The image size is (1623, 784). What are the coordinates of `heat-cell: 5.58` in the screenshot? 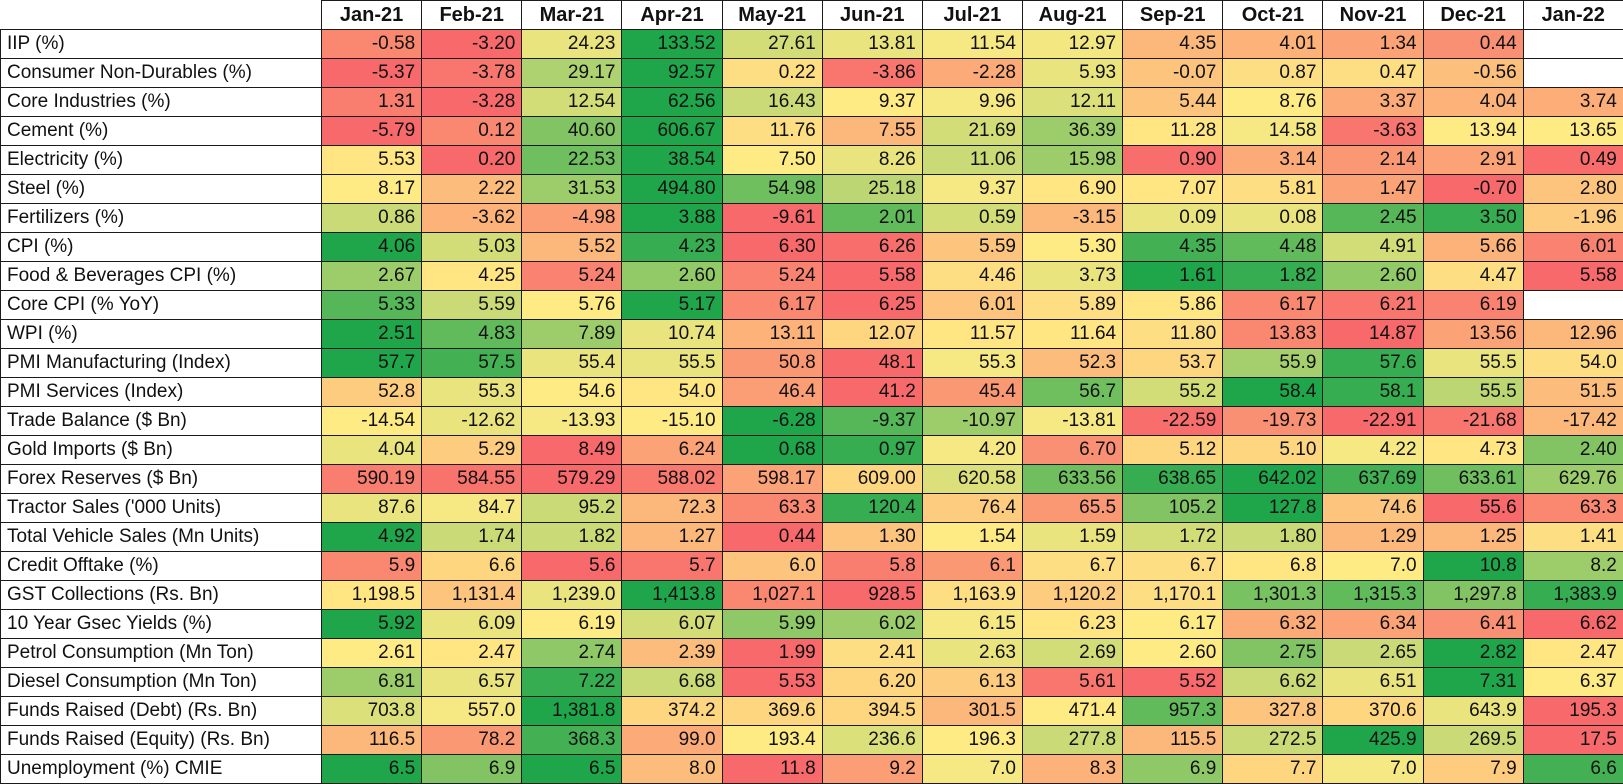 It's located at (1572, 276).